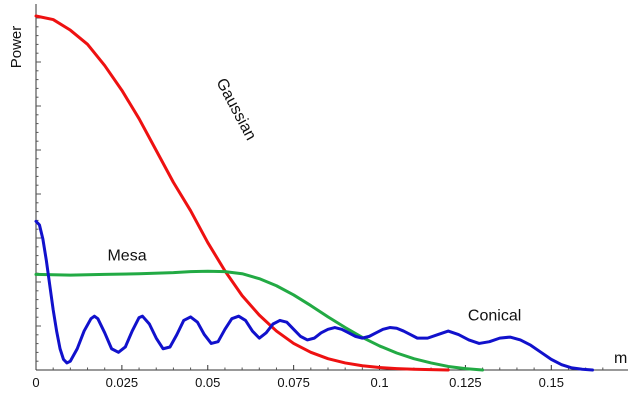  I want to click on series-label-gaussian: Gaussian, so click(235, 110).